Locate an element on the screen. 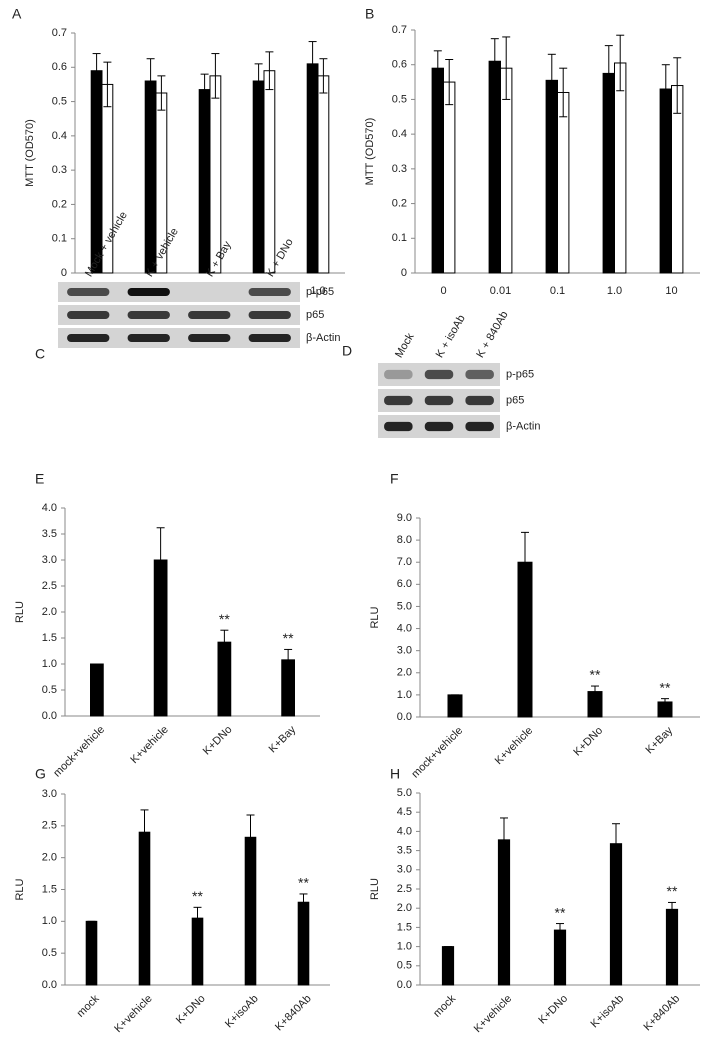 The height and width of the screenshot is (1037, 720). x-tick-label: K+Bay is located at coordinates (283, 739).